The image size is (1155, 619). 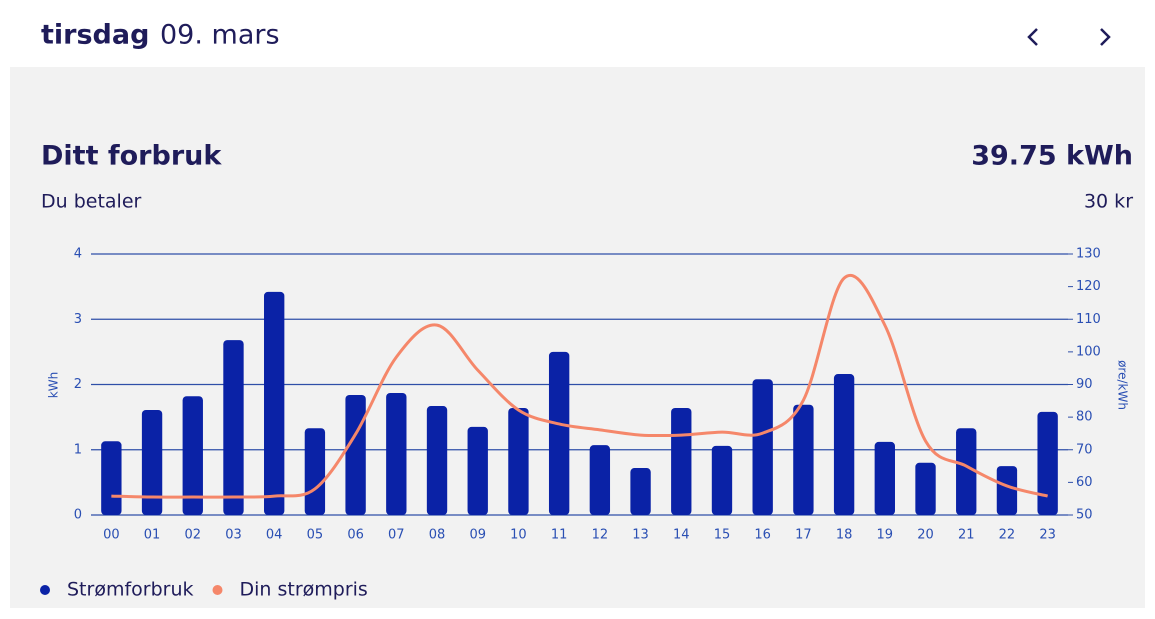 What do you see at coordinates (95, 35) in the screenshot?
I see `weekday: tirsdag` at bounding box center [95, 35].